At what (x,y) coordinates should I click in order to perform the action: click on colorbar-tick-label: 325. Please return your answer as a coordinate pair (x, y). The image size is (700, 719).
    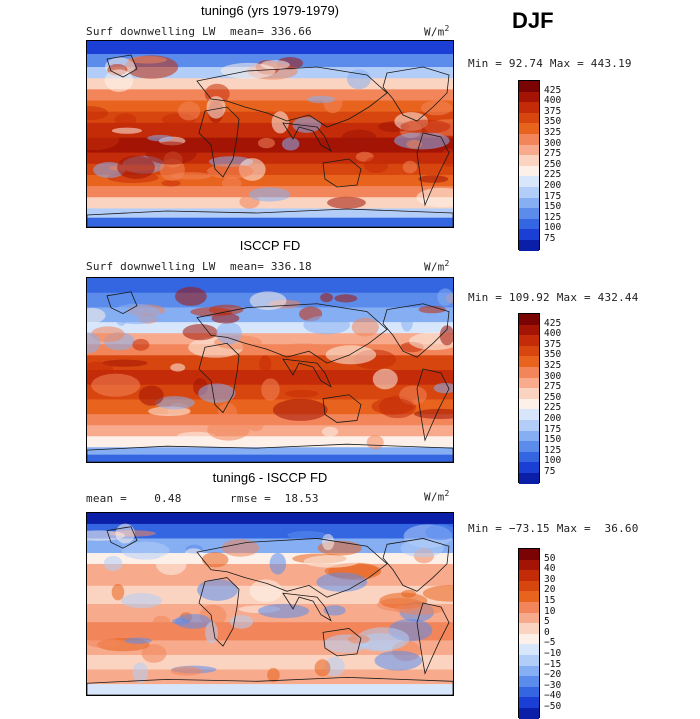
    Looking at the image, I should click on (553, 132).